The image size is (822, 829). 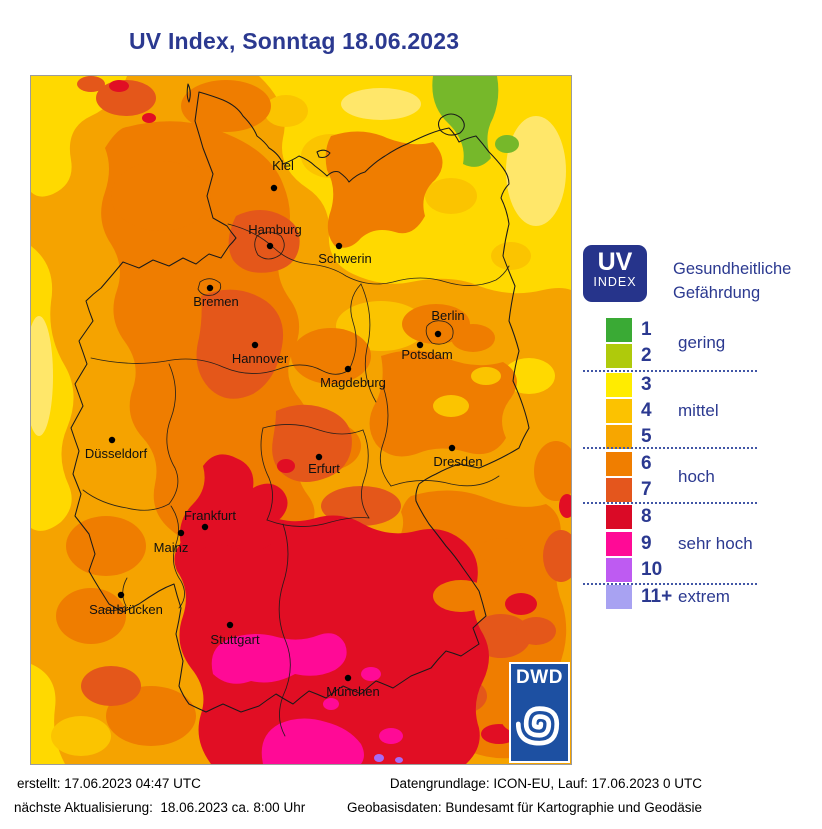 I want to click on city-label: Erfurt, so click(x=324, y=468).